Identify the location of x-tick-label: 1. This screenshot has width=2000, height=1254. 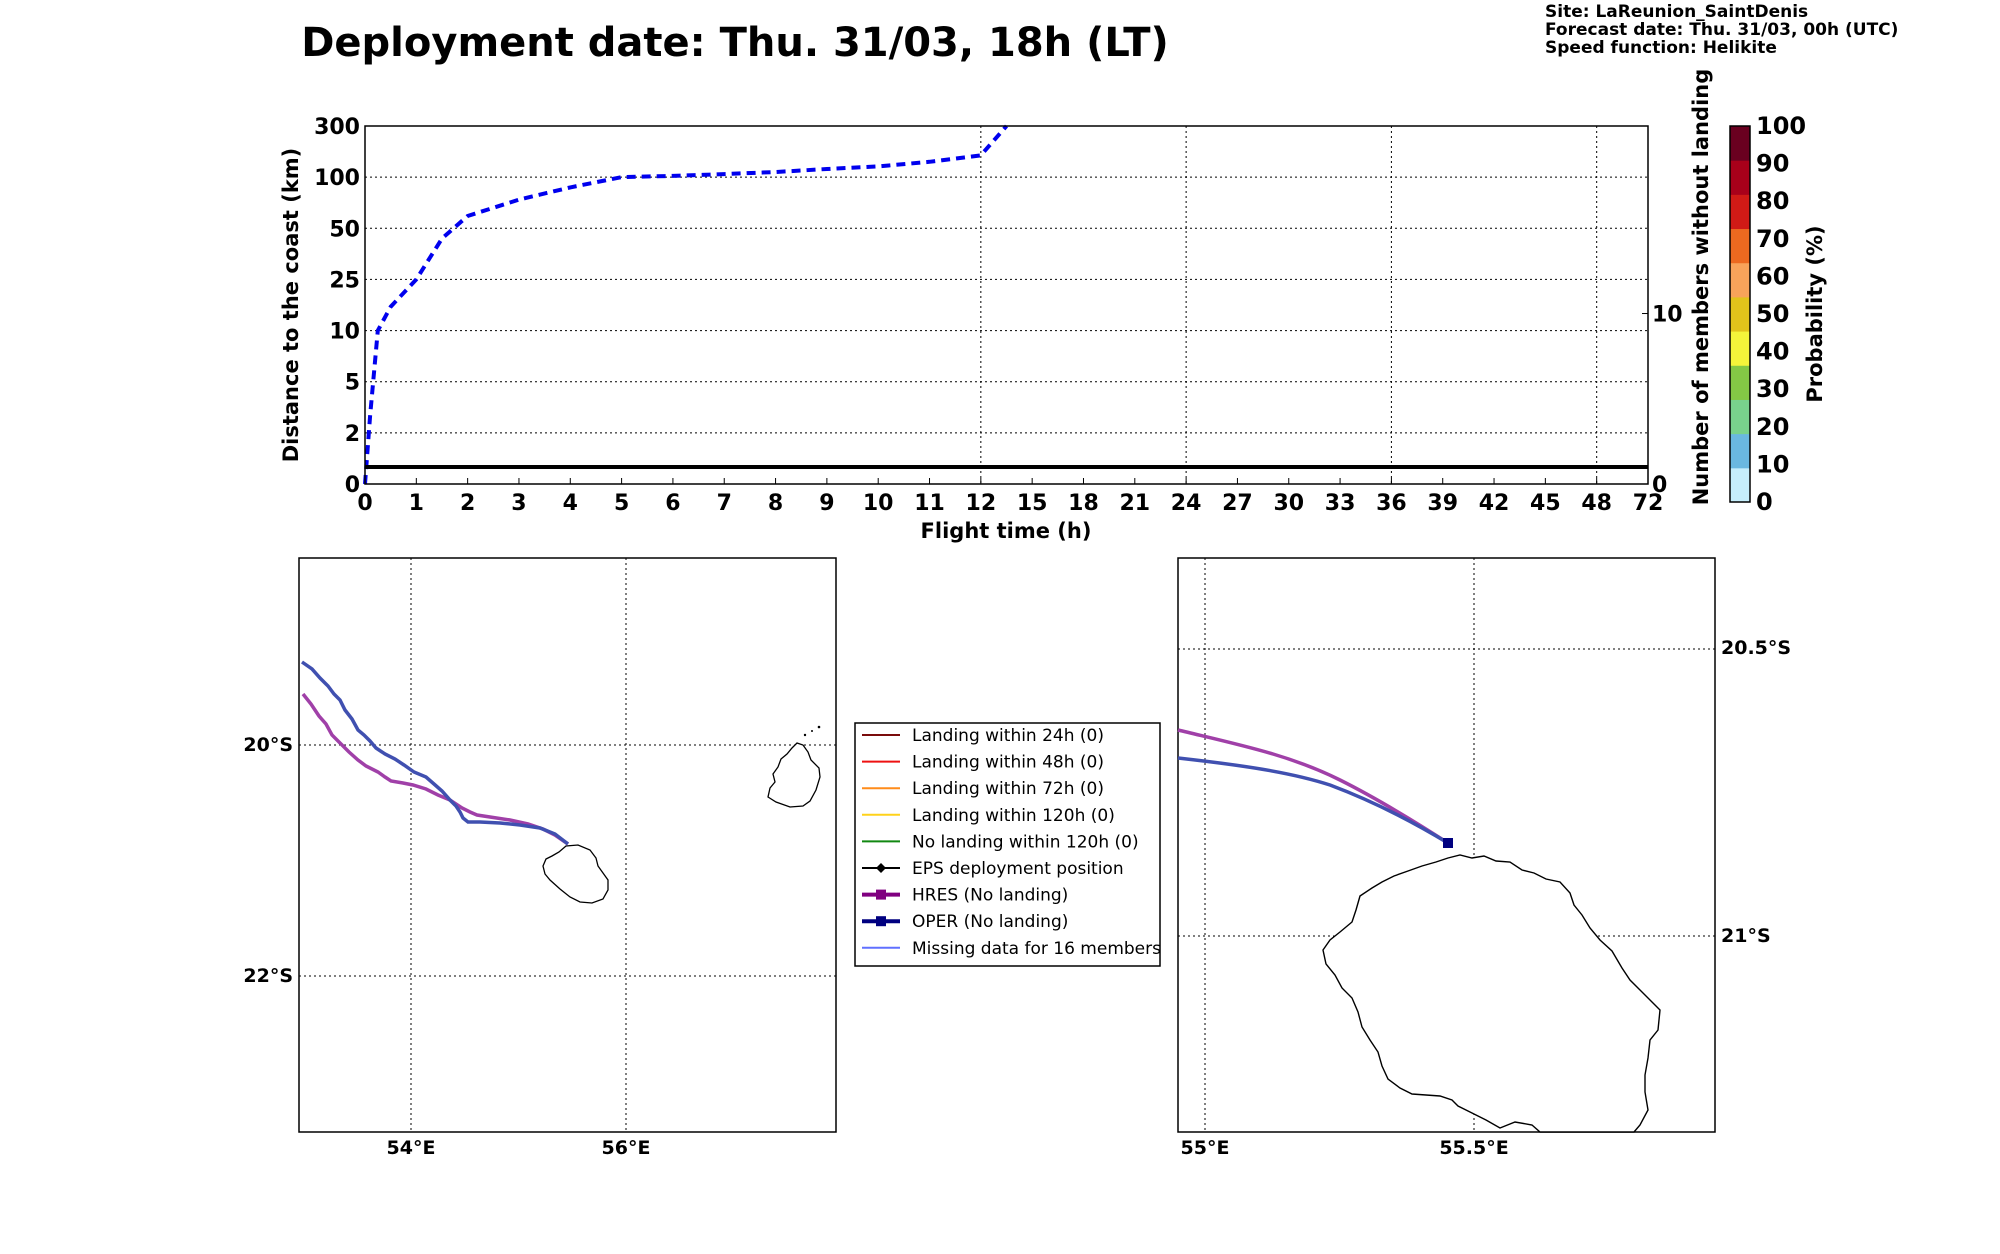
(416, 503).